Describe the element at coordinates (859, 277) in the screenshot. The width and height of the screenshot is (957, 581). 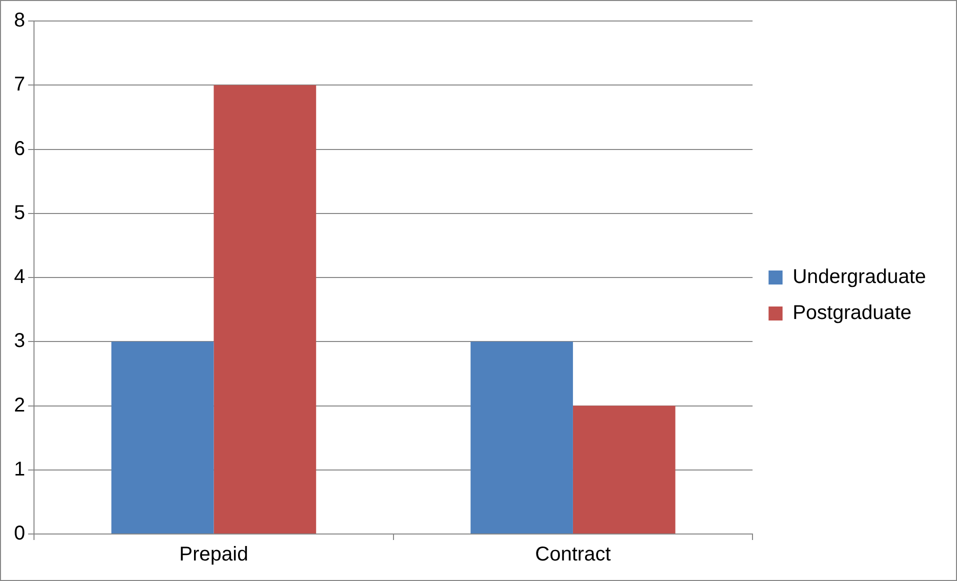
I see `legend-label: Undergraduate` at that location.